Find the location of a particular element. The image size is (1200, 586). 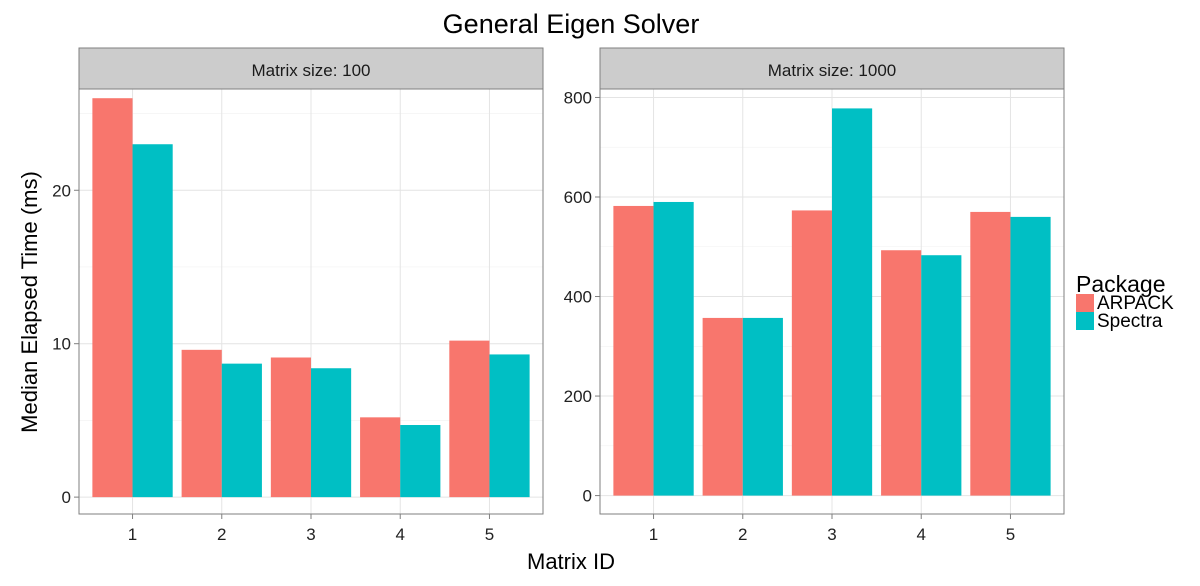

y-tick-label: 10 is located at coordinates (61, 344).